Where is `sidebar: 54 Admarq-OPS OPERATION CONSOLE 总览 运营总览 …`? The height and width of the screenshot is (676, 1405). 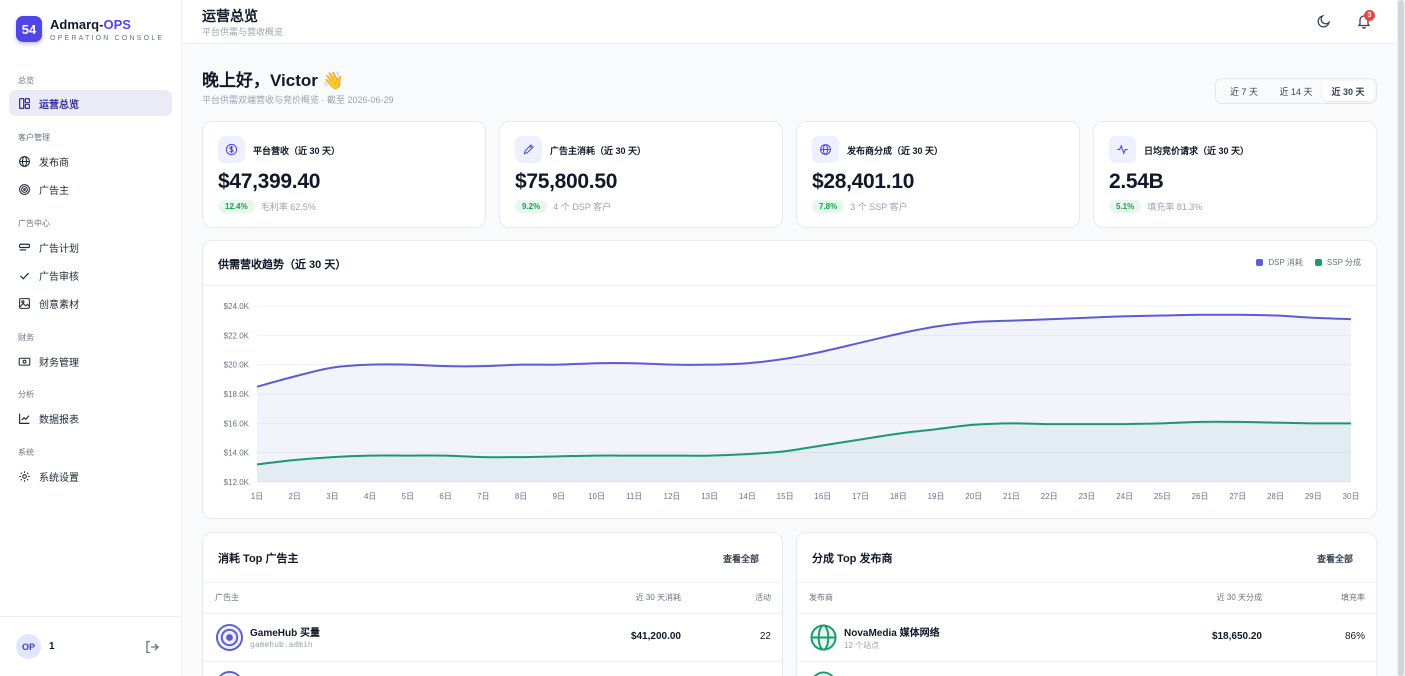 sidebar: 54 Admarq-OPS OPERATION CONSOLE 总览 运营总览 … is located at coordinates (91, 338).